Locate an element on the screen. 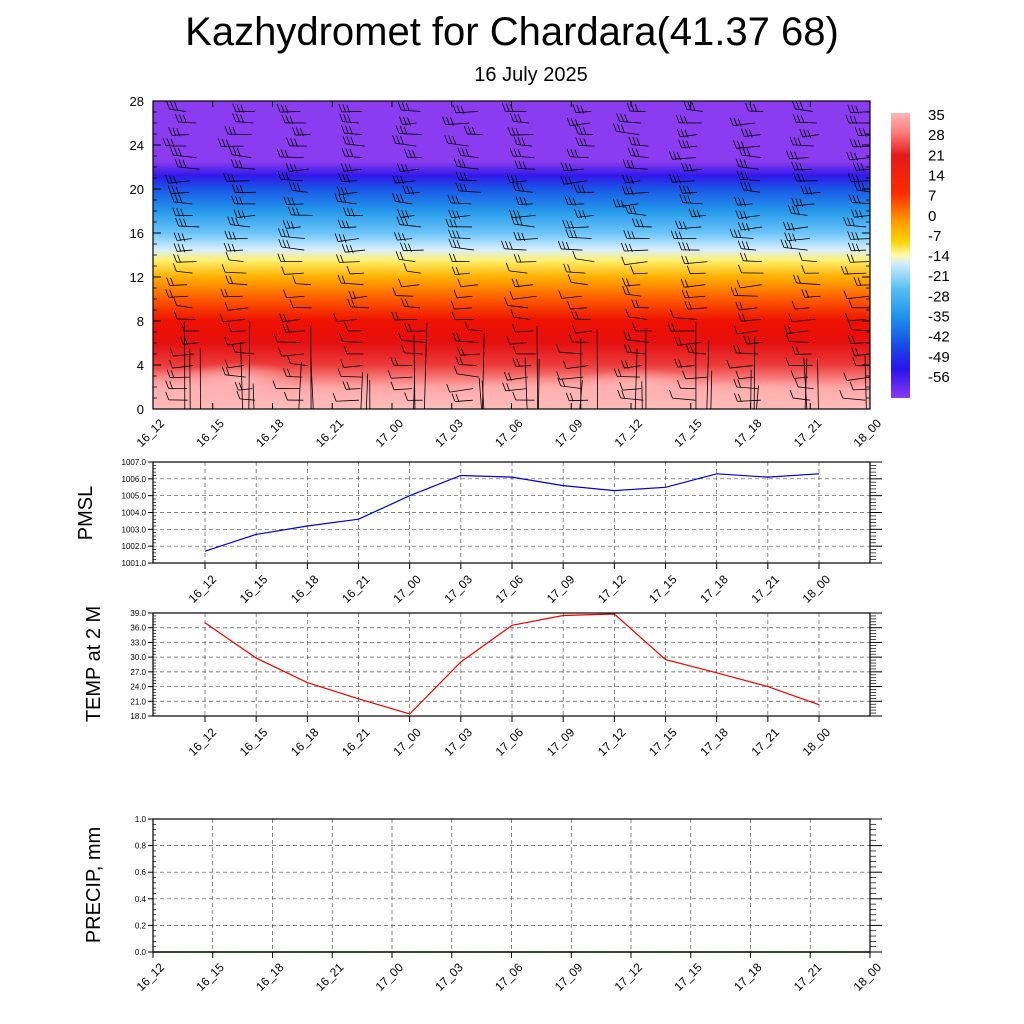 This screenshot has height=1024, width=1024. colorbar-label: 35 is located at coordinates (936, 115).